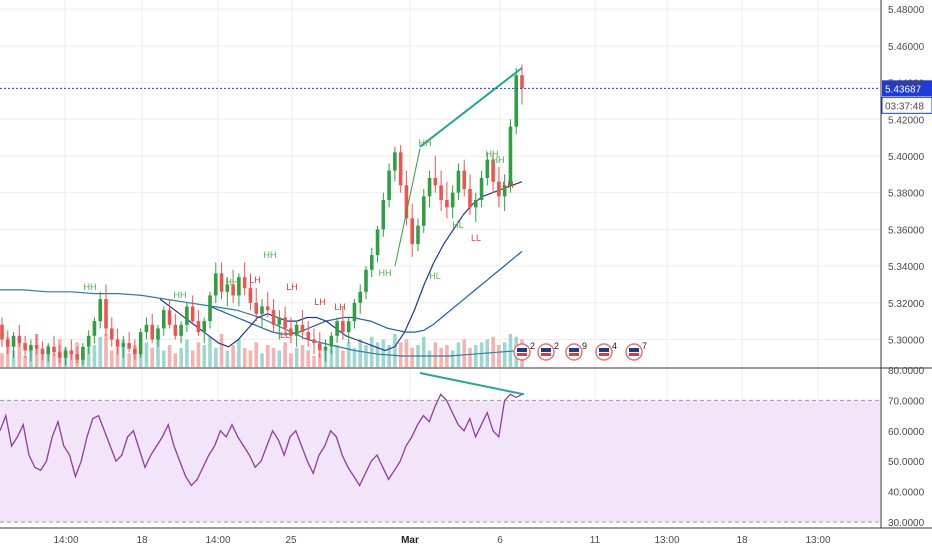  I want to click on time-tick-label: 13:00, so click(666, 540).